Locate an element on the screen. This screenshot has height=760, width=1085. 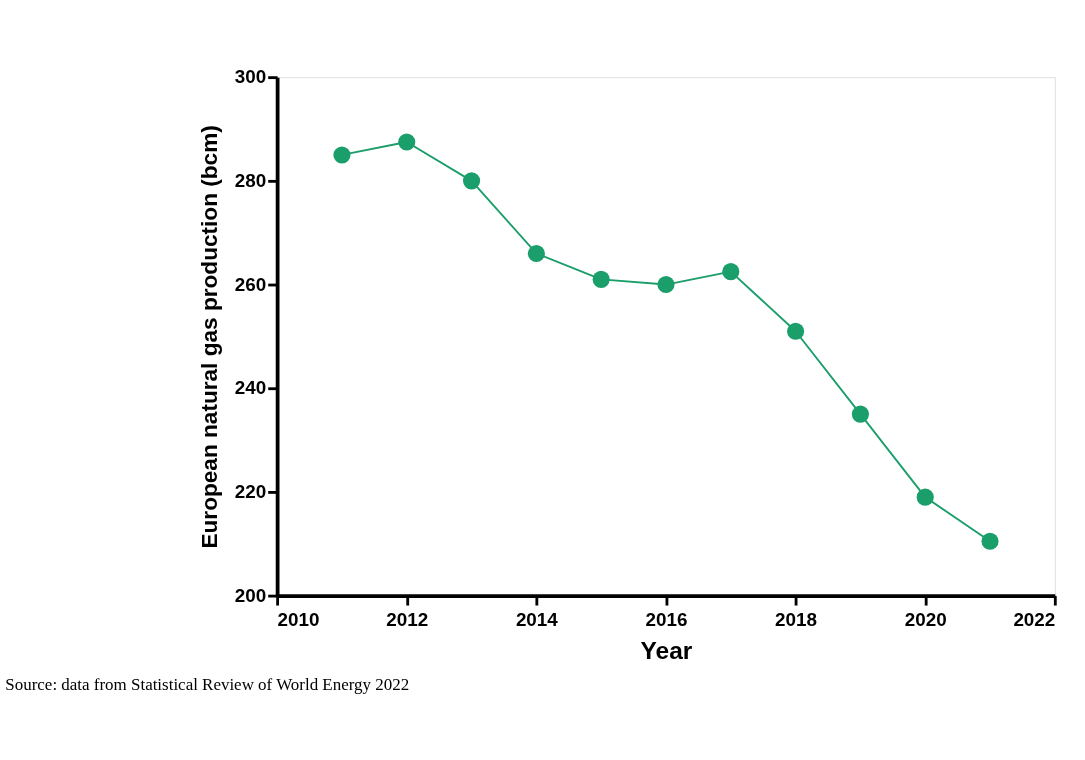
y-tick-label: 280 is located at coordinates (250, 180).